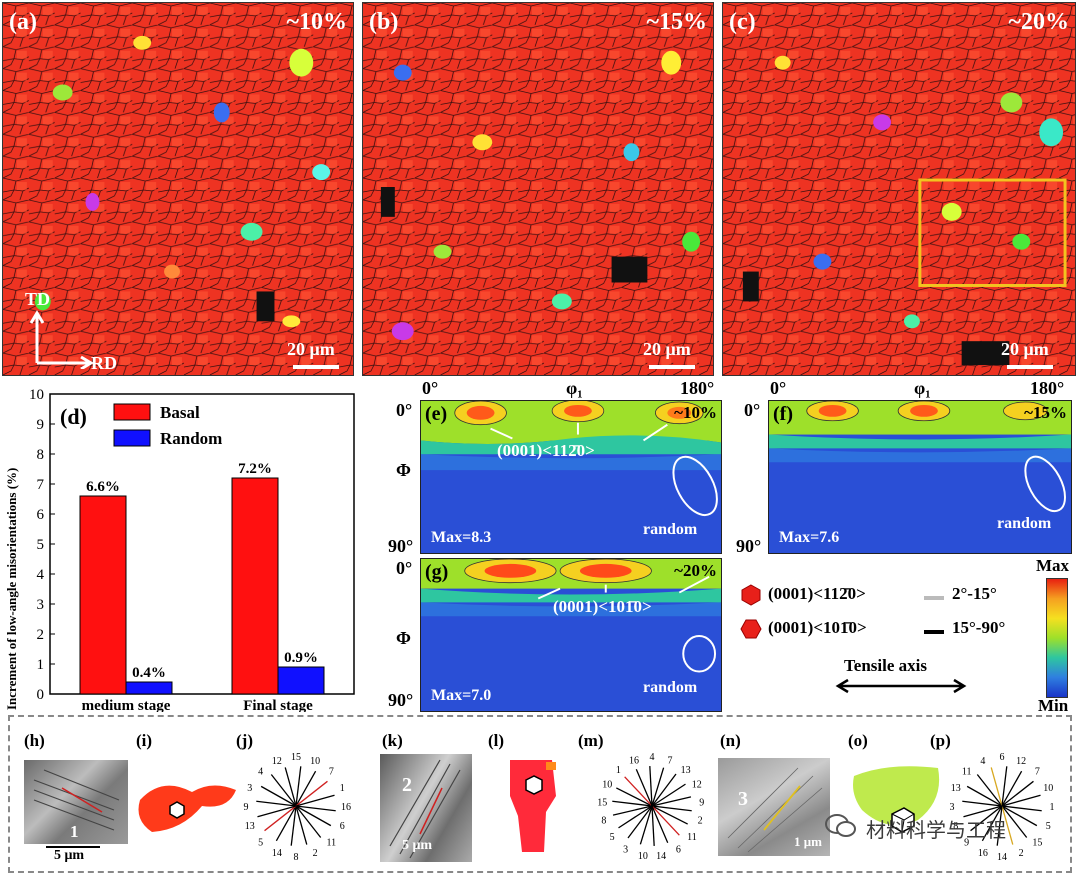  Describe the element at coordinates (667, 349) in the screenshot. I see `scale-text-b: 20 μm` at that location.